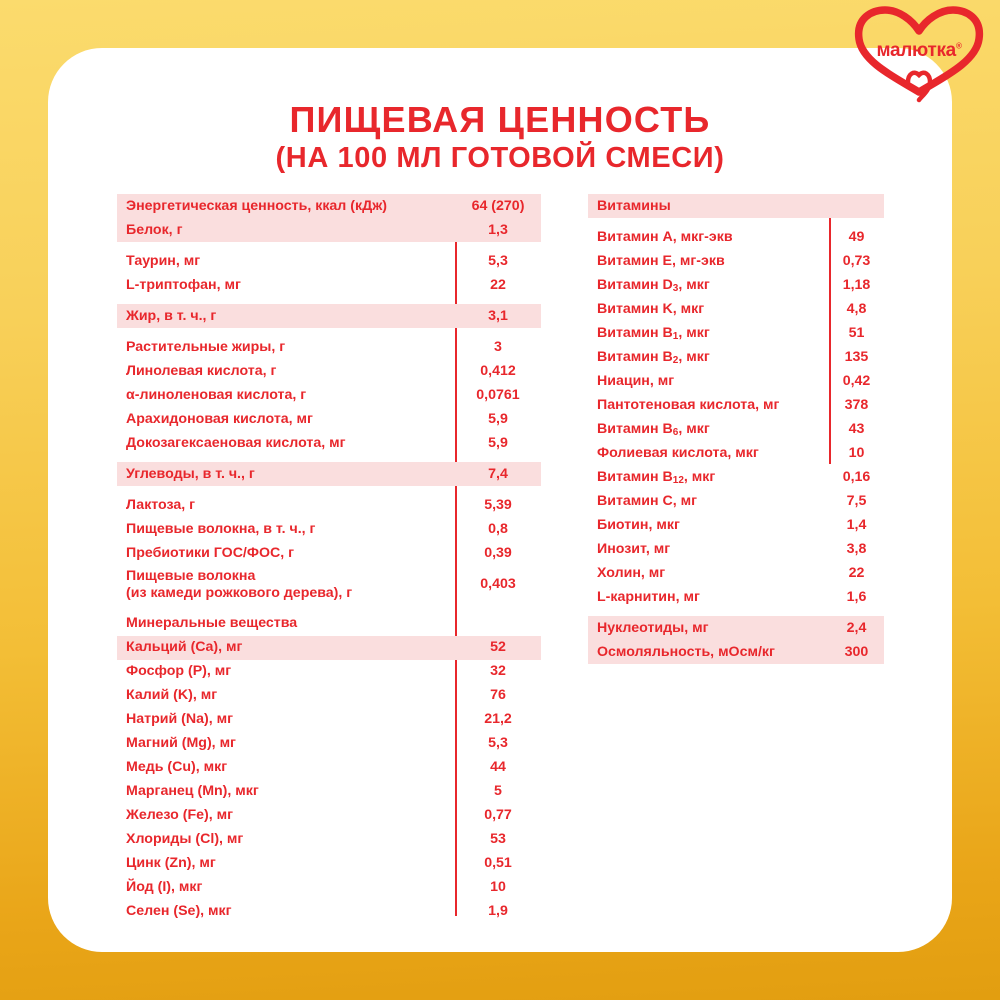  Describe the element at coordinates (856, 332) in the screenshot. I see `row-value: 51` at that location.